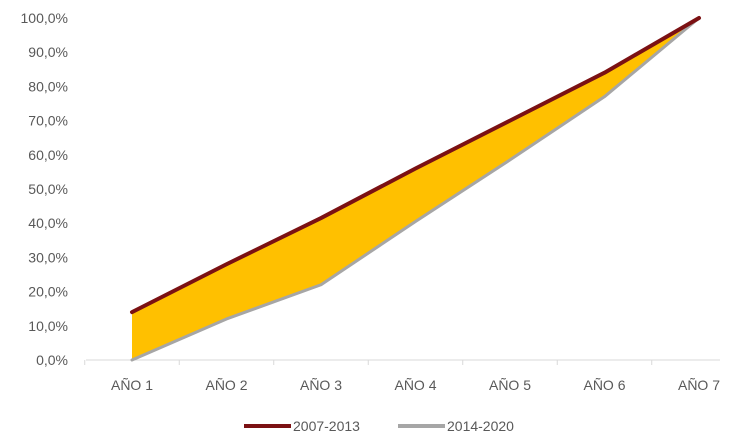 The width and height of the screenshot is (736, 434). What do you see at coordinates (48, 257) in the screenshot?
I see `y-tick-label: 30,0%` at bounding box center [48, 257].